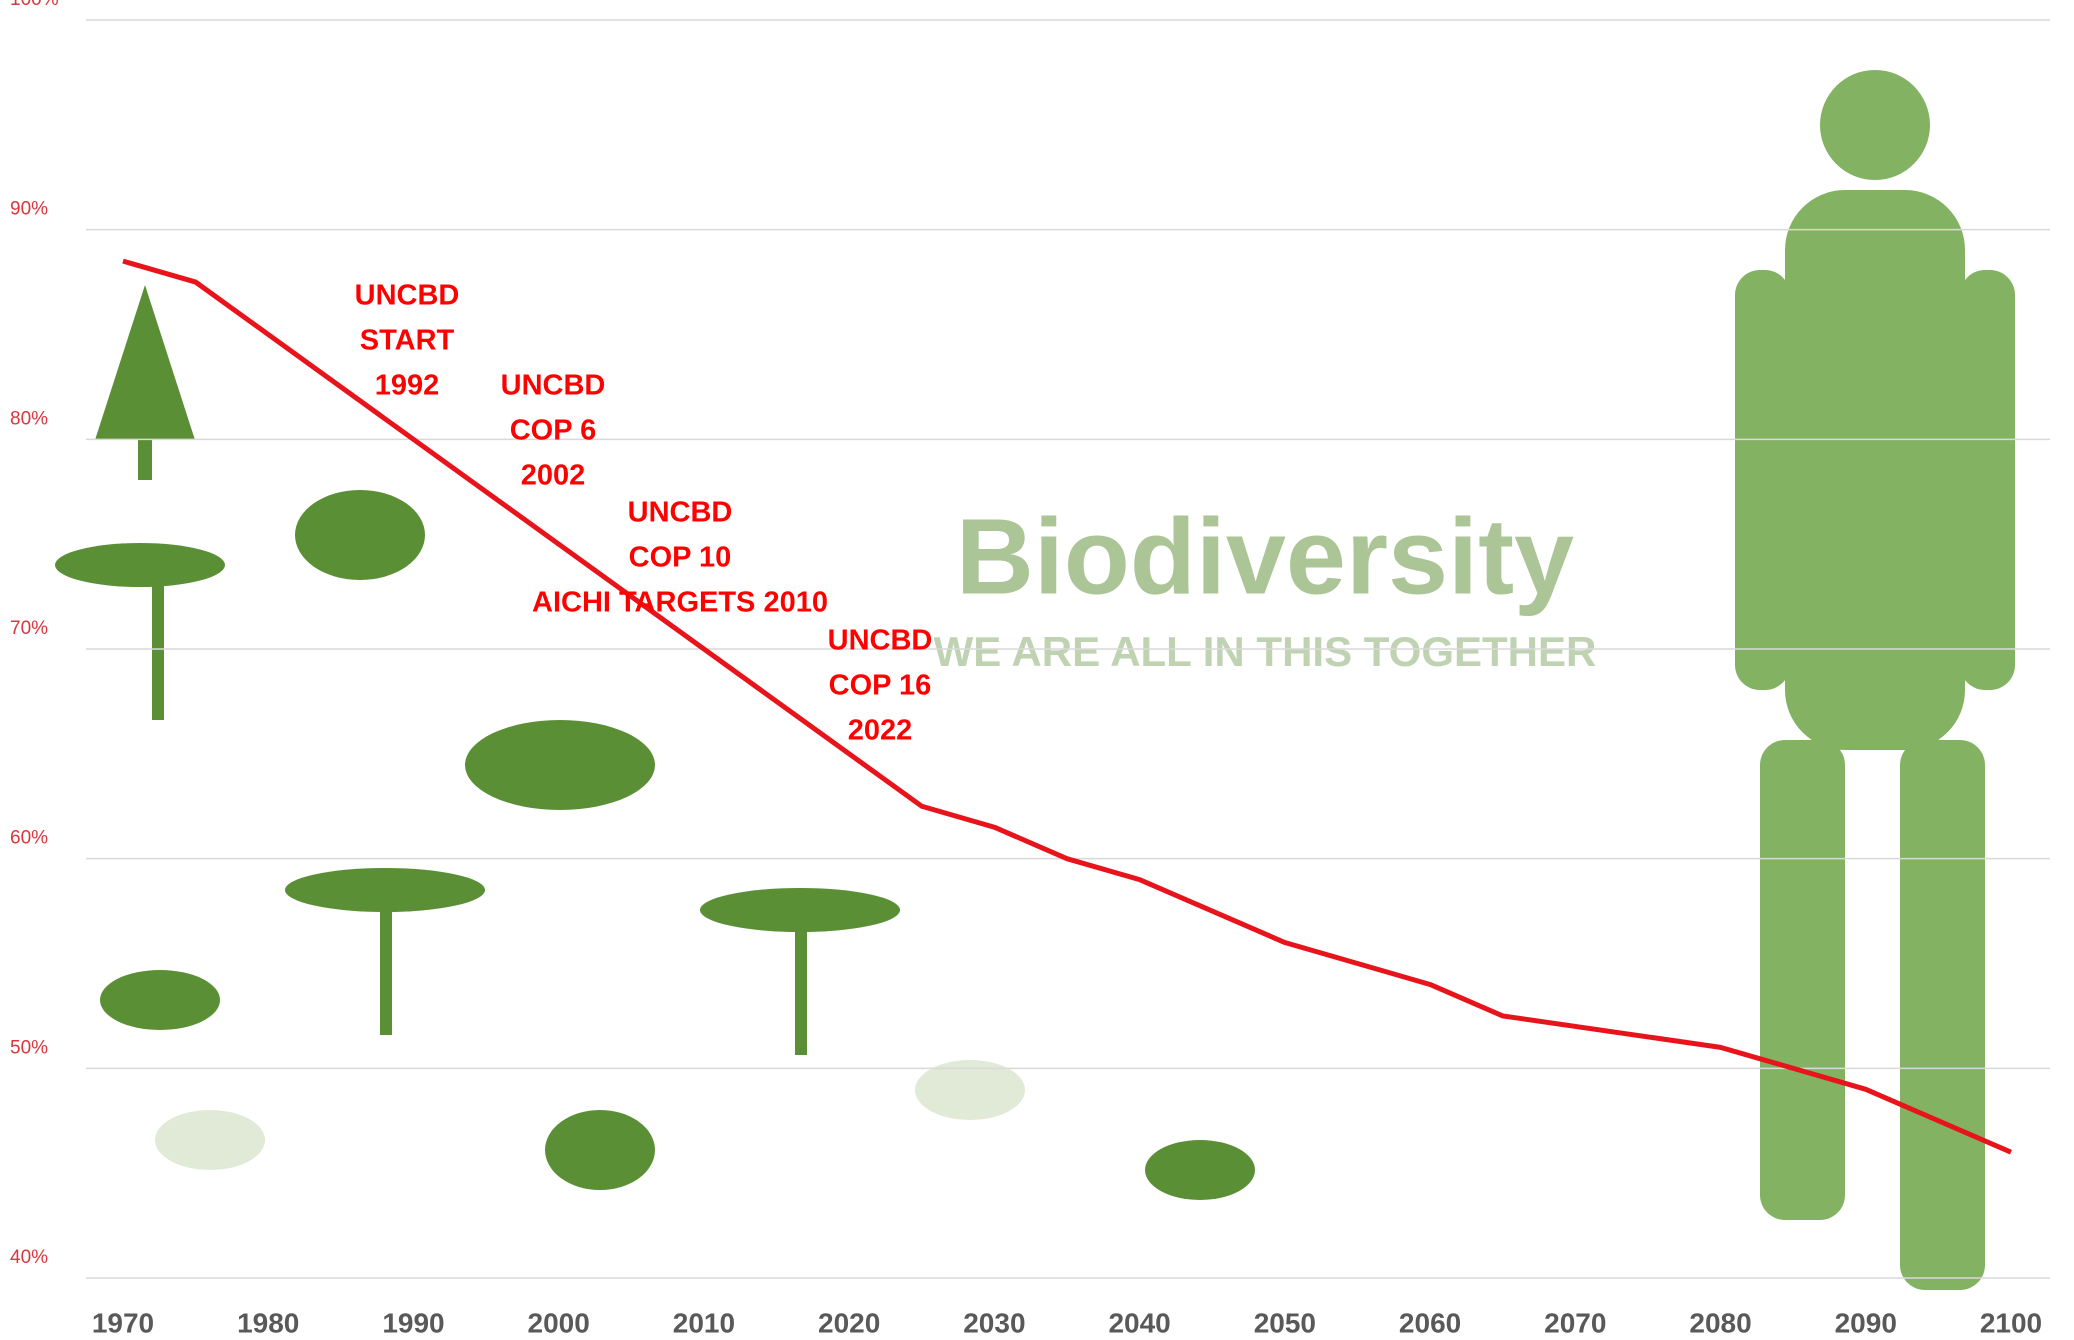  I want to click on y-tick-label: 40%, so click(29, 1257).